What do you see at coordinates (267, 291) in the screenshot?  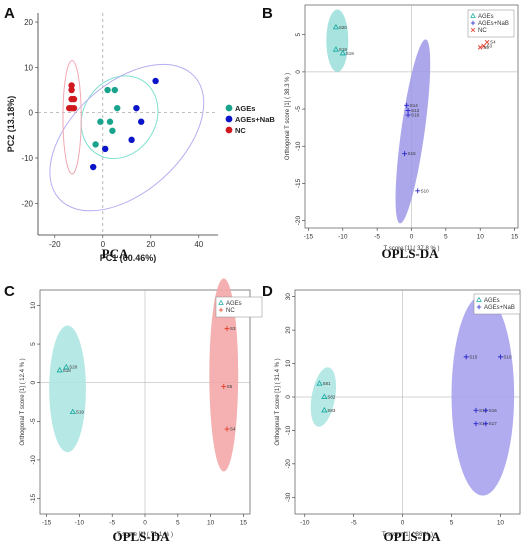 I see `panel-letter: D` at bounding box center [267, 291].